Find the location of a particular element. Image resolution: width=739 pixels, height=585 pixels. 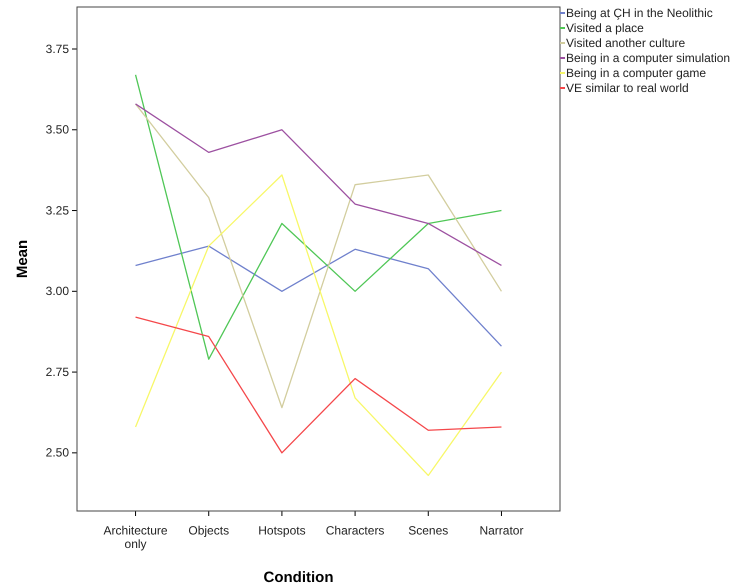

y-tick-label: 3.50 is located at coordinates (58, 129).